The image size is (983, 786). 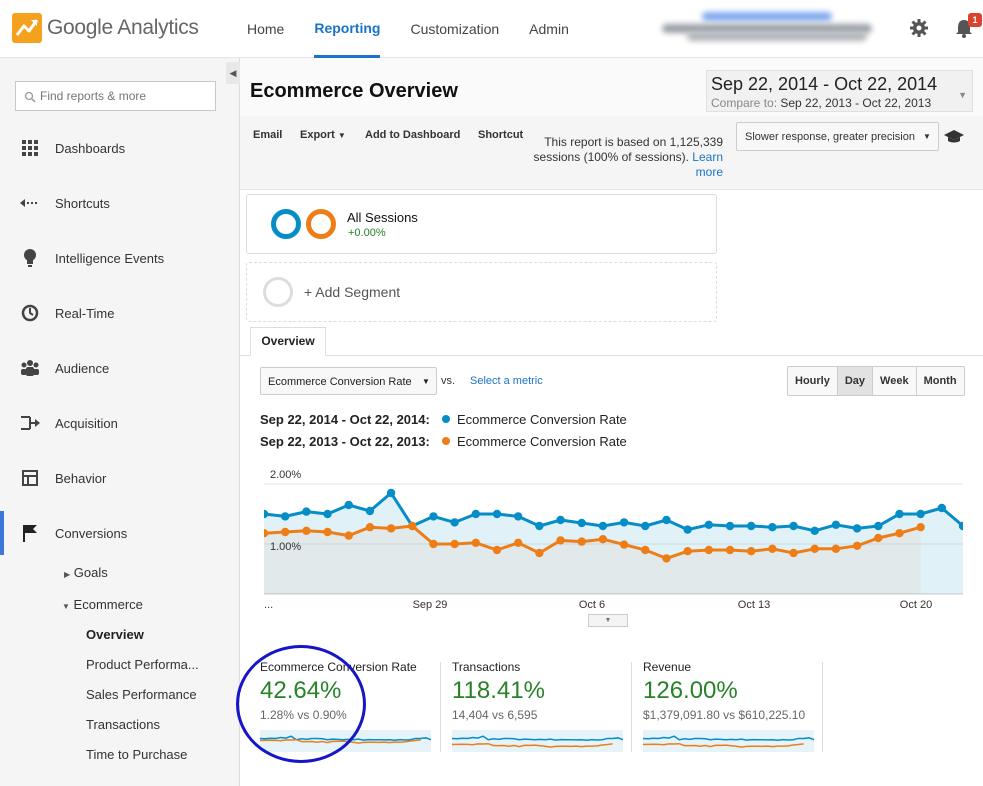 What do you see at coordinates (975, 20) in the screenshot?
I see `notification-badge: 1` at bounding box center [975, 20].